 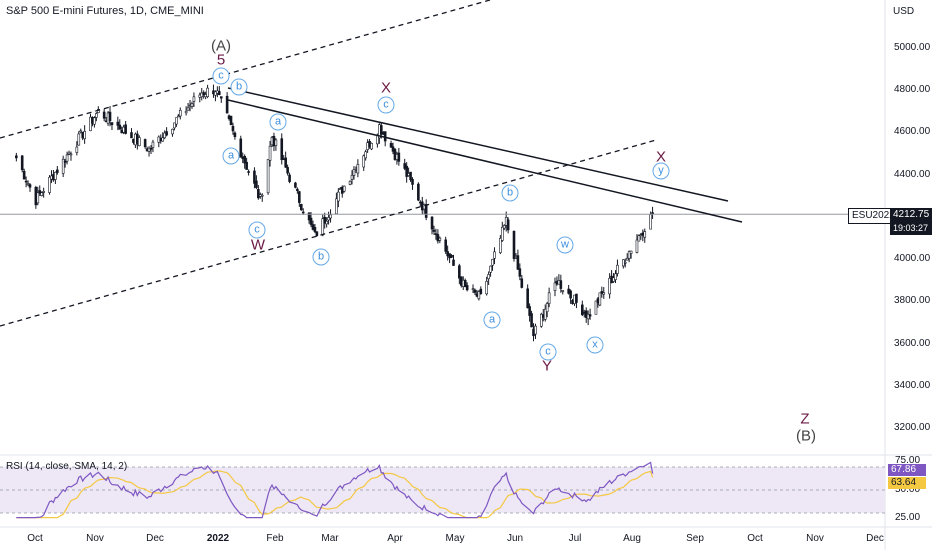 What do you see at coordinates (510, 193) in the screenshot?
I see `wave-circle-label: b` at bounding box center [510, 193].